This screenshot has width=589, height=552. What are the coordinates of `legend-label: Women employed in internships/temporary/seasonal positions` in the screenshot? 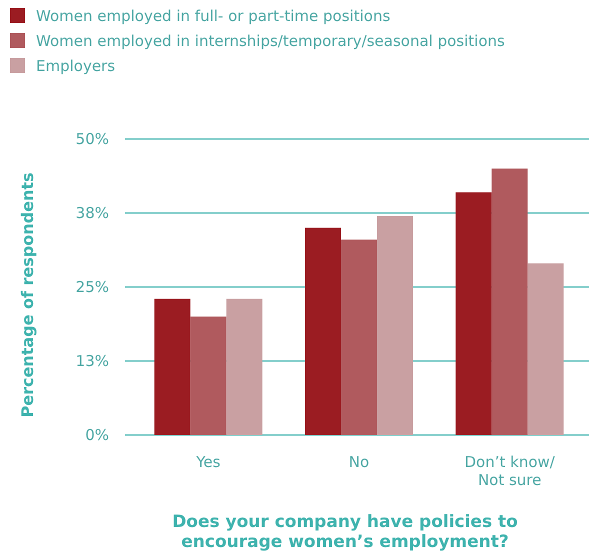 It's located at (271, 41).